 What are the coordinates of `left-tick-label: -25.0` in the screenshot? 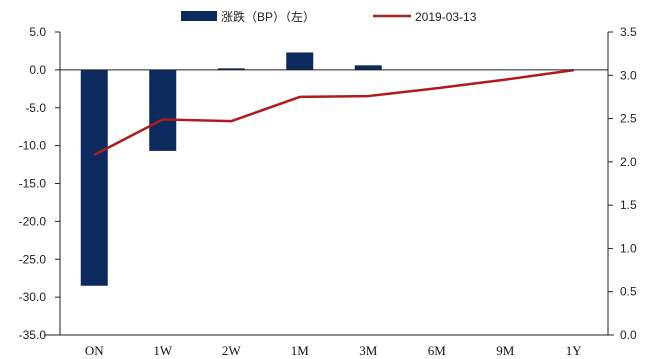 It's located at (33, 259).